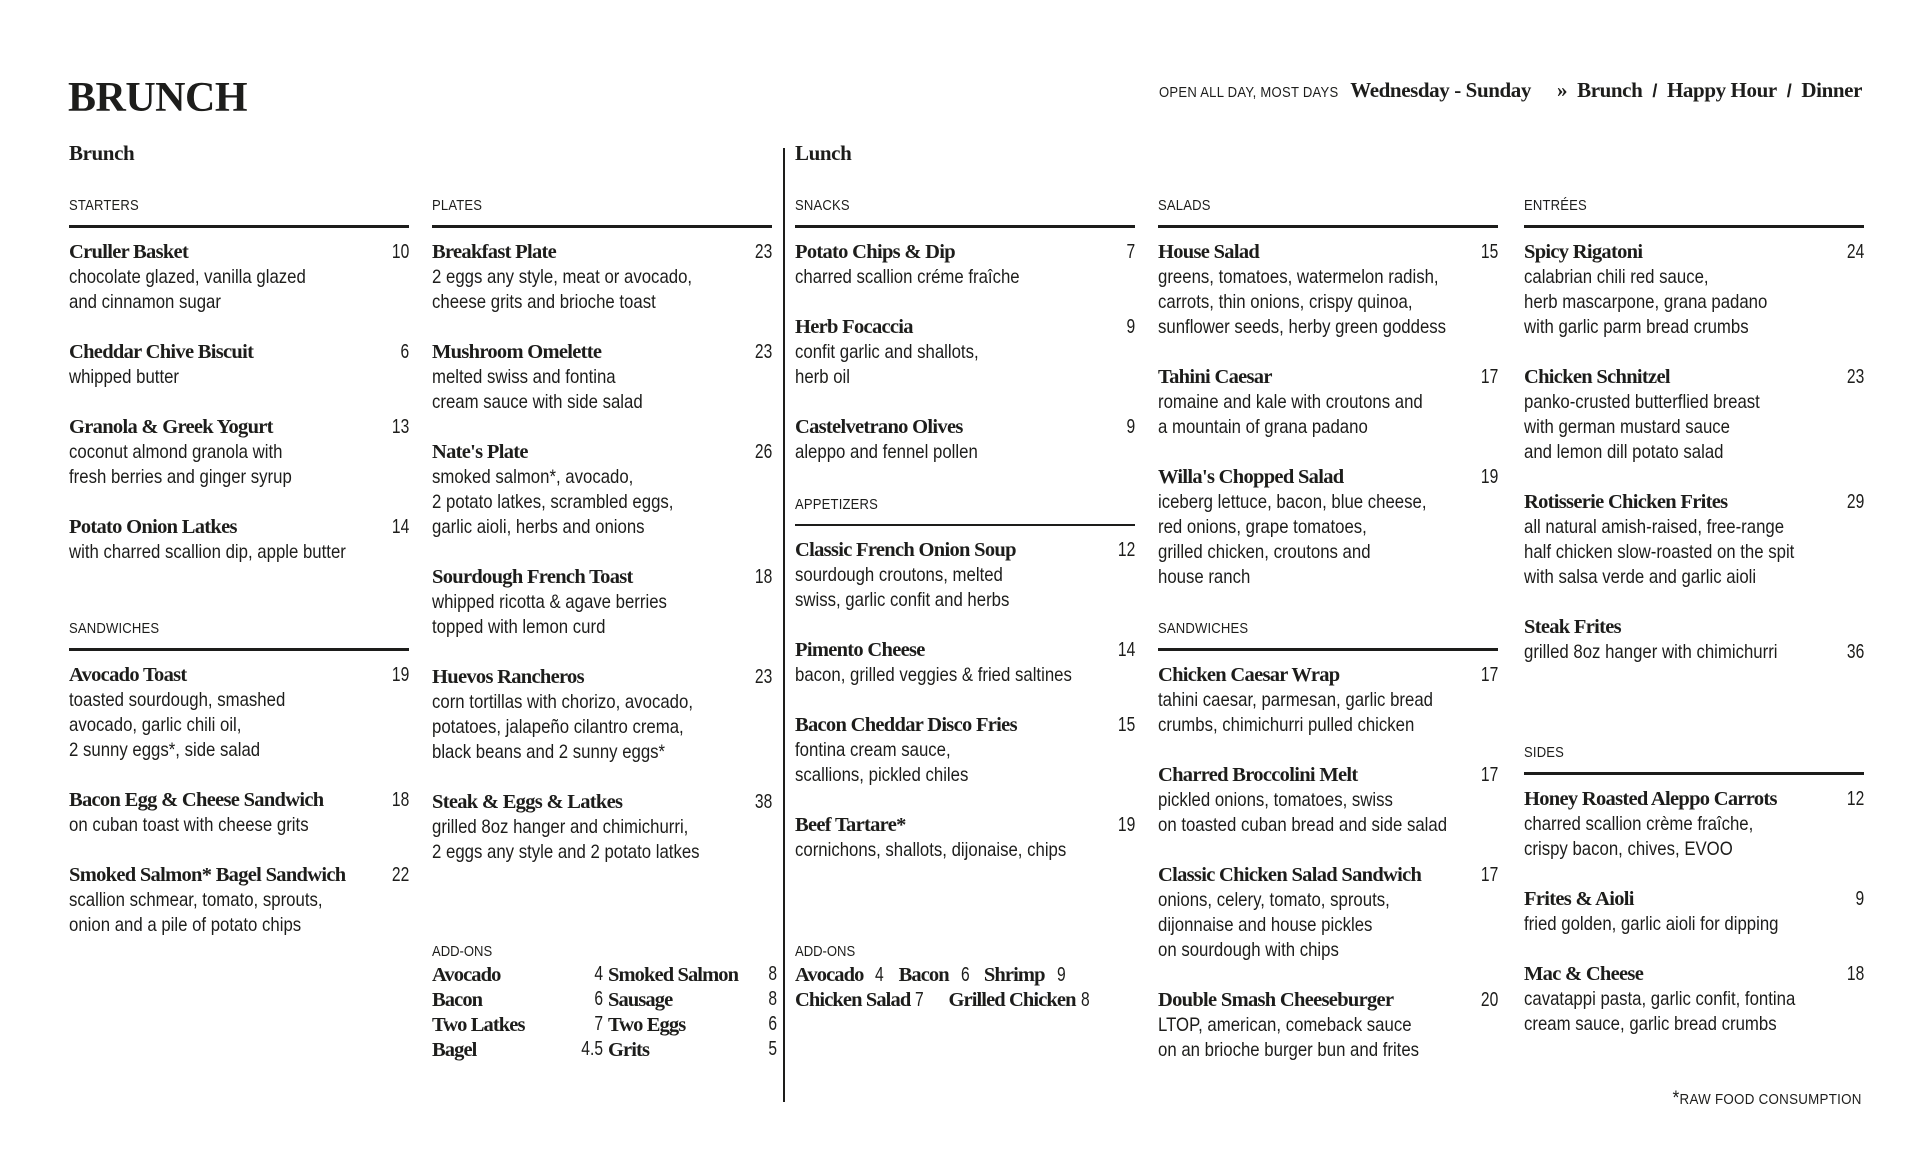 This screenshot has height=1166, width=1920. Describe the element at coordinates (1651, 924) in the screenshot. I see `item-description: fried golden, garlic aioli for dipping` at that location.